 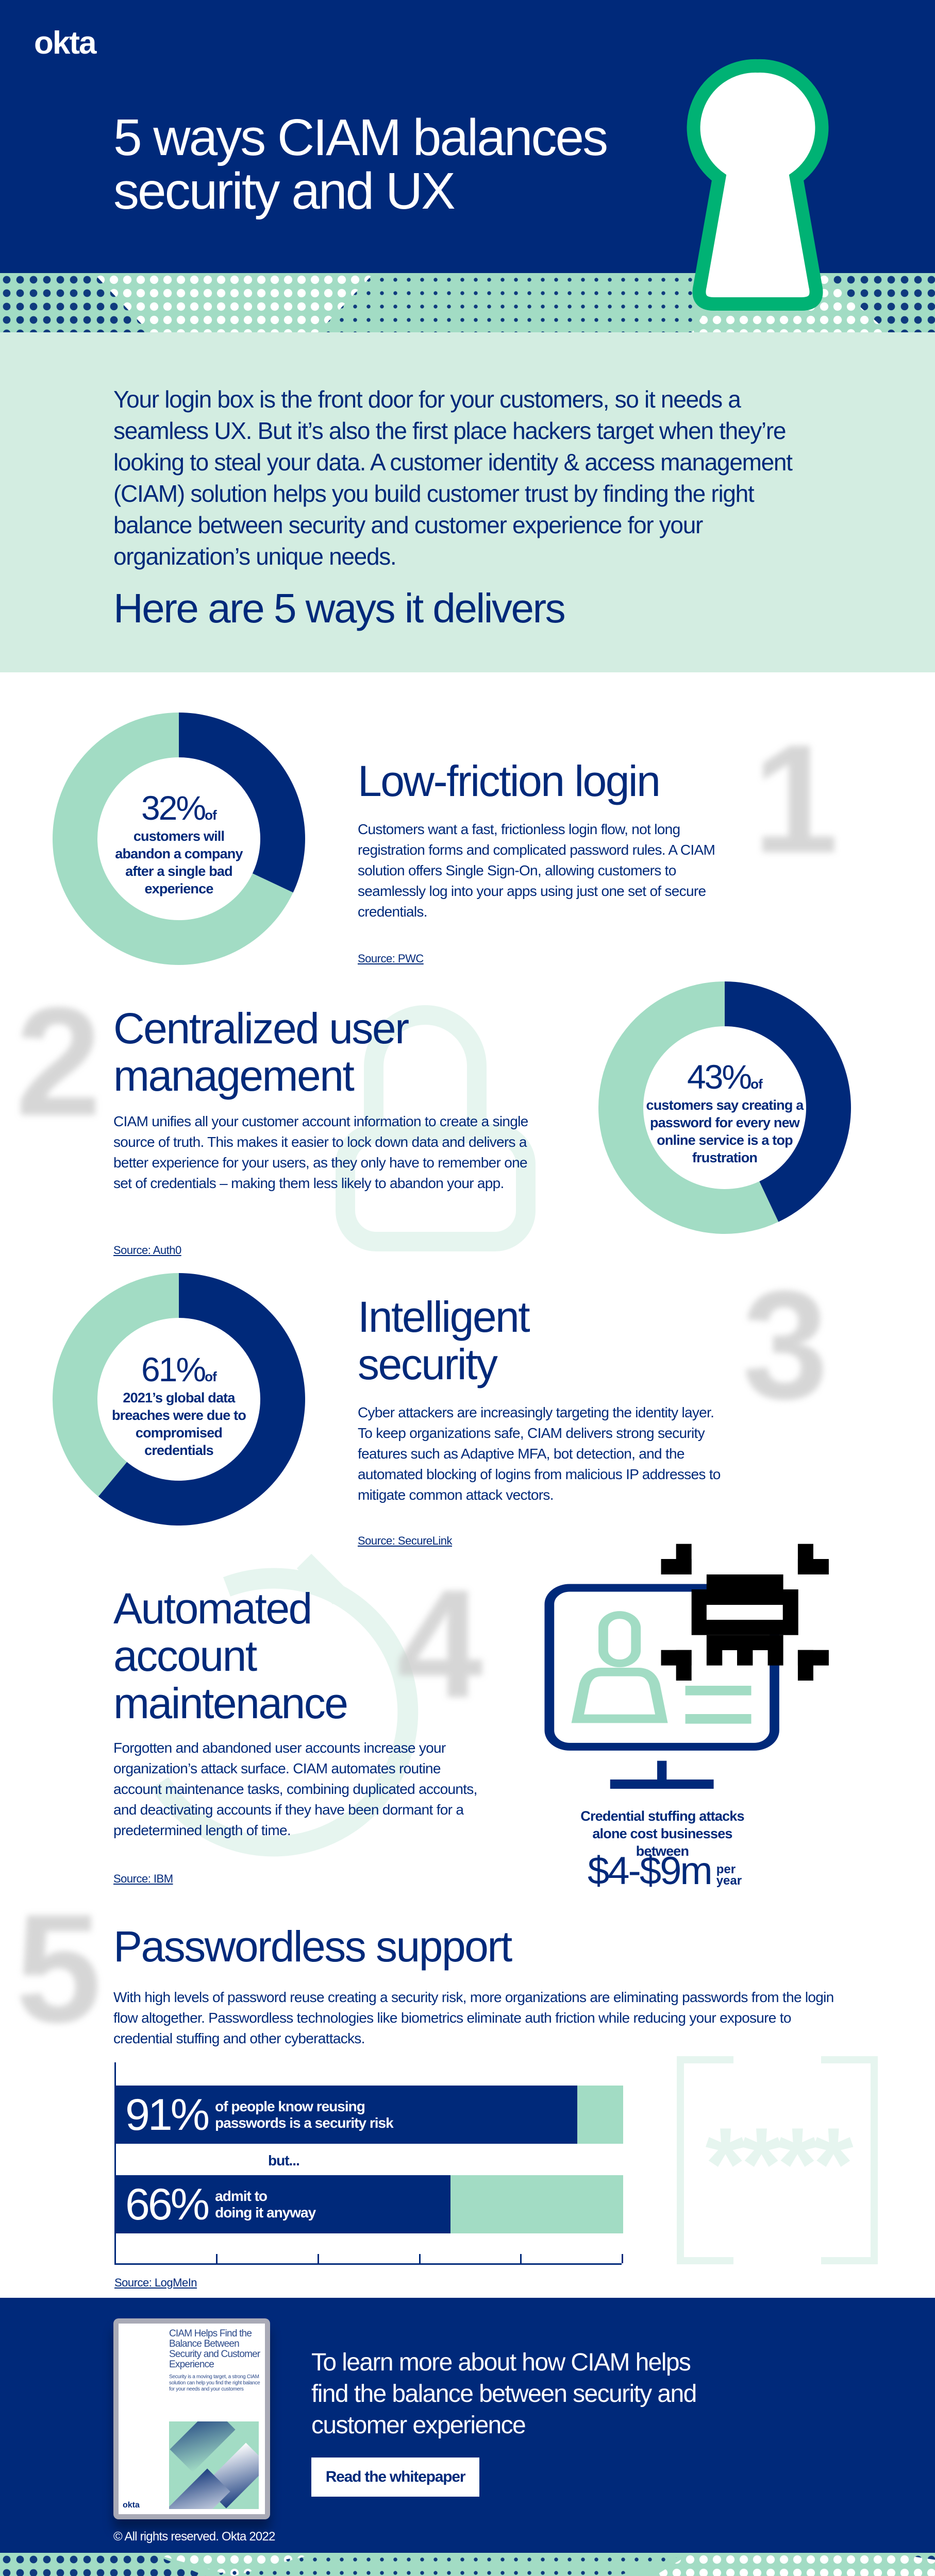 I want to click on padlock-outline-decor, so click(x=436, y=1128).